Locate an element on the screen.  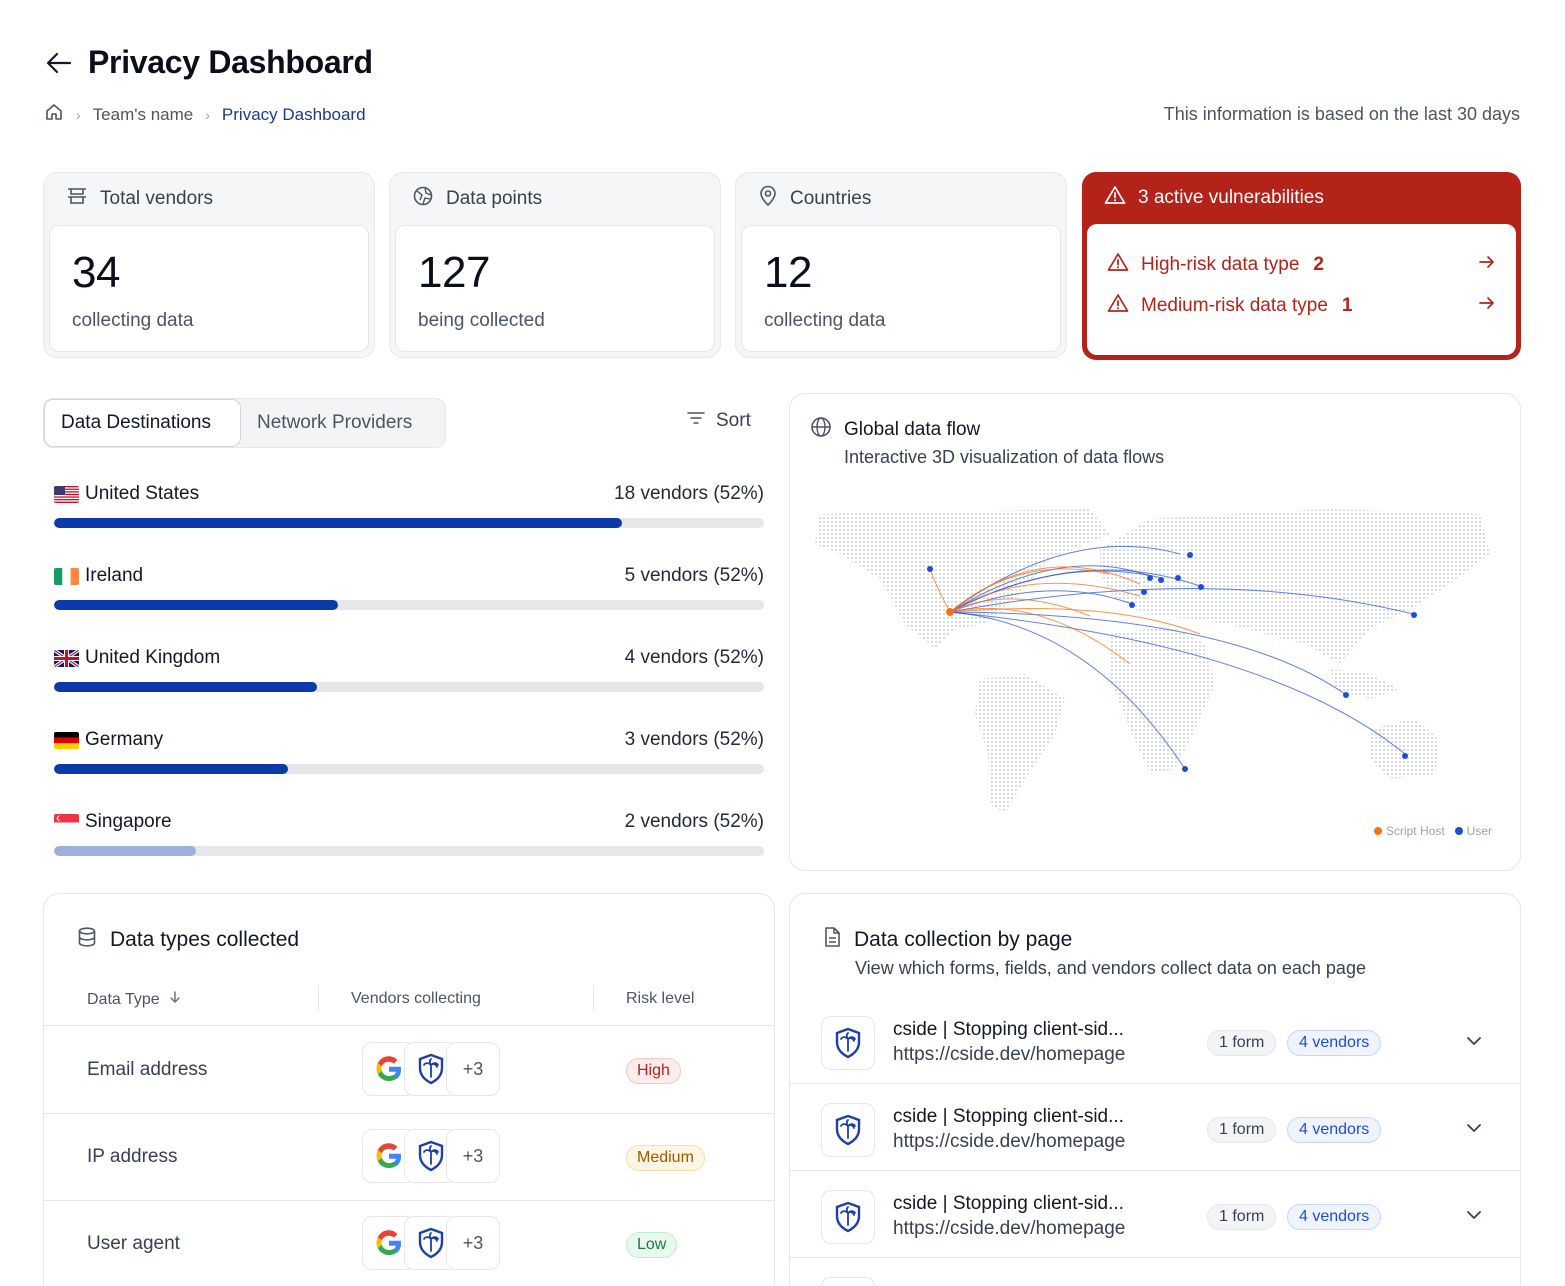
vulnerability-count: 1 is located at coordinates (1347, 305).